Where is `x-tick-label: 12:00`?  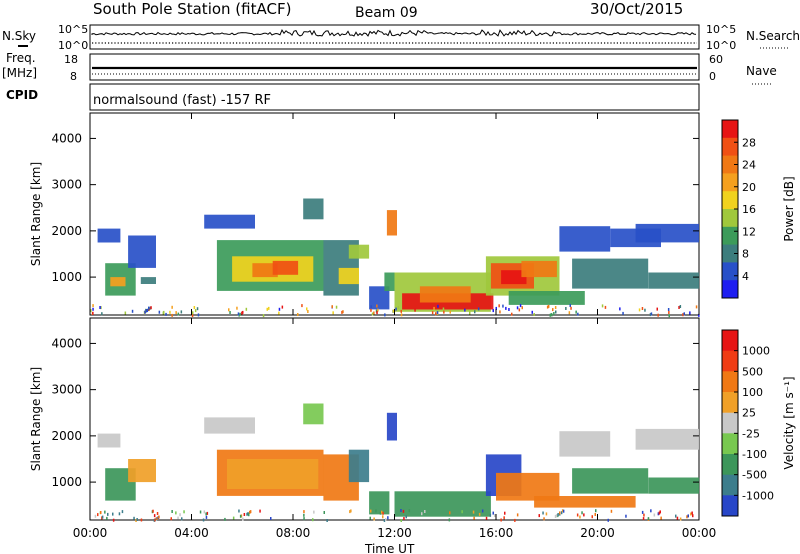
x-tick-label: 12:00 is located at coordinates (394, 533).